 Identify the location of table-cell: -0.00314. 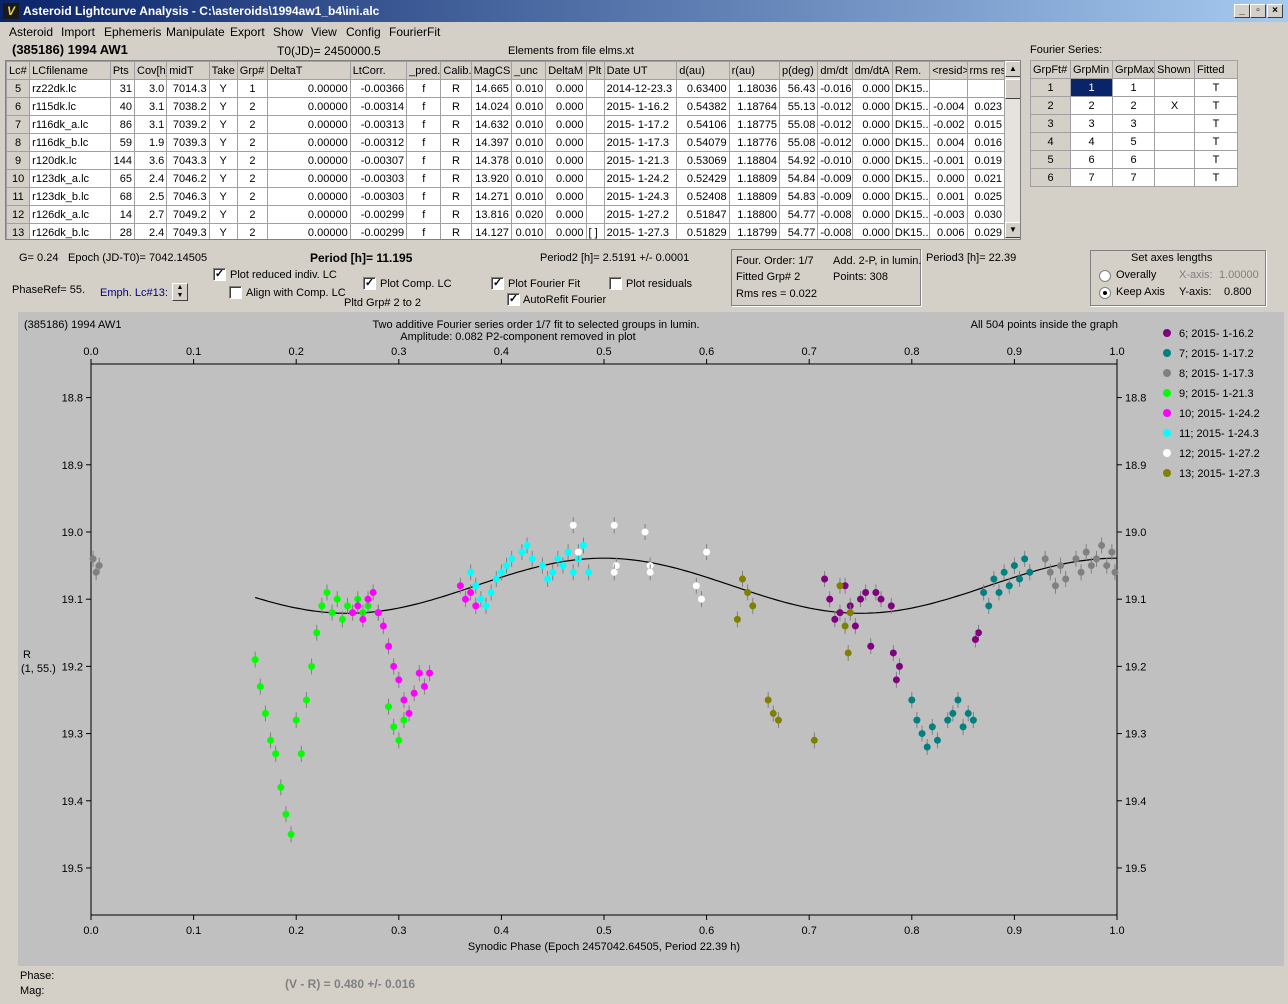
(378, 106).